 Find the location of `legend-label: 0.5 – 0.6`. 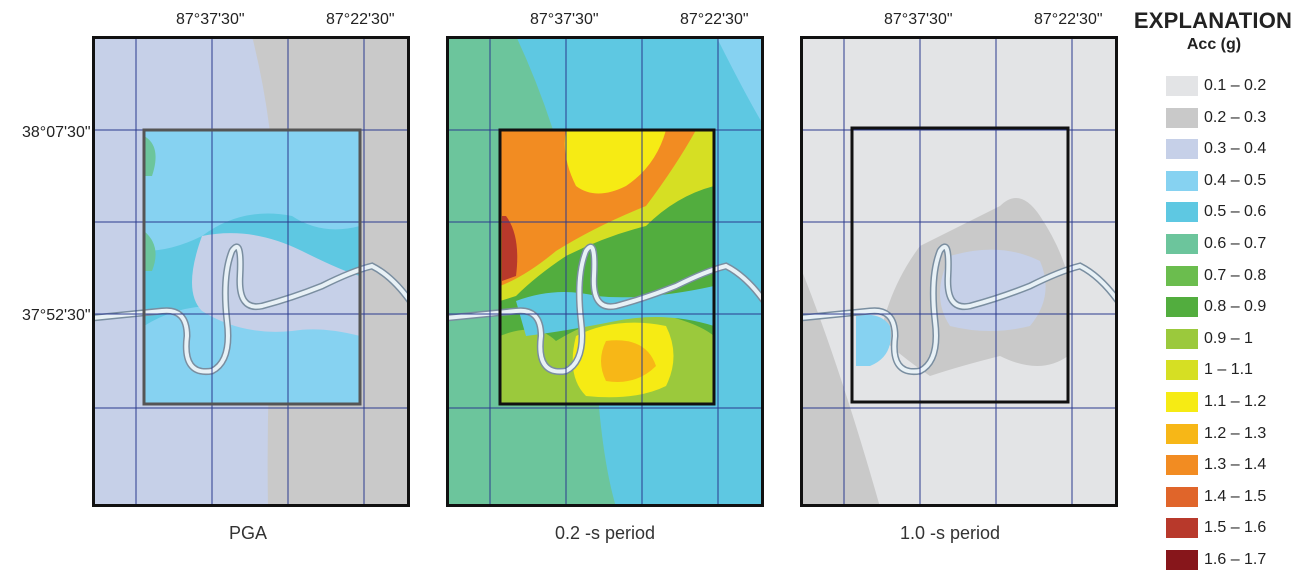

legend-label: 0.5 – 0.6 is located at coordinates (1235, 212).